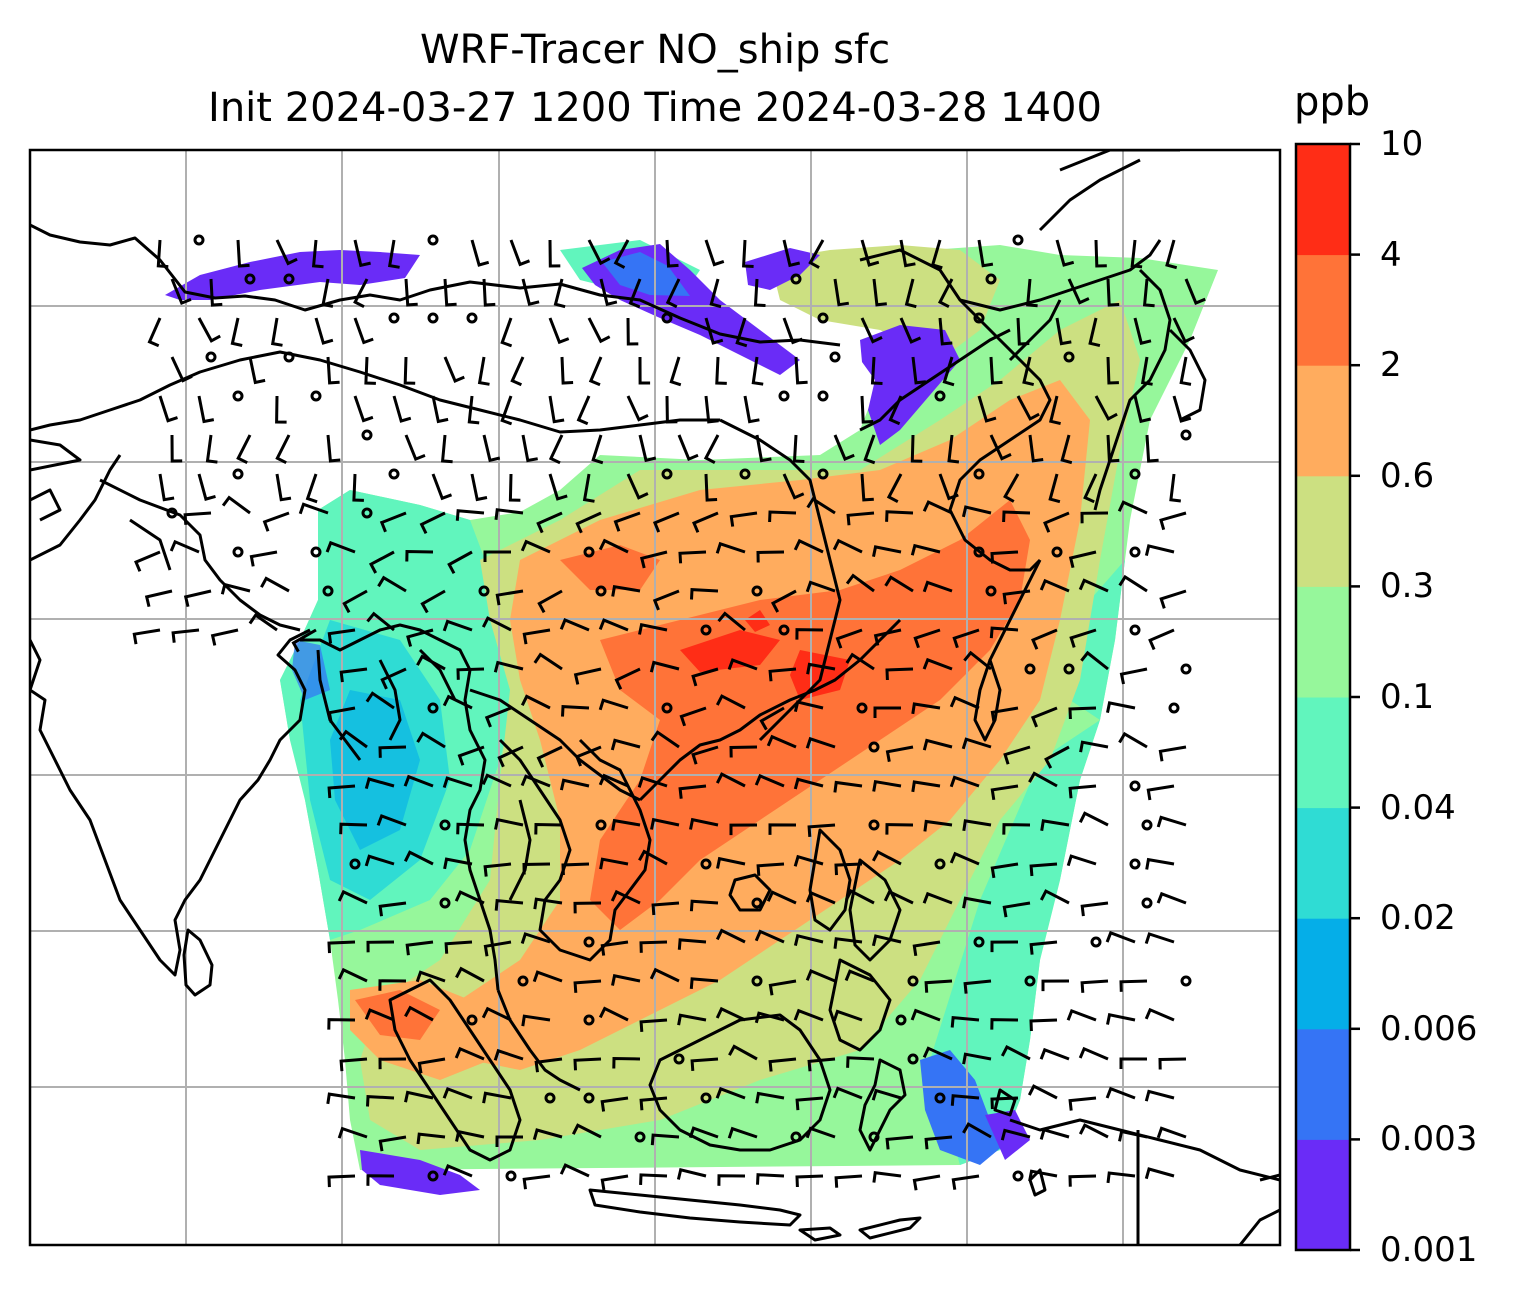 This screenshot has height=1306, width=1528. Describe the element at coordinates (1323, 421) in the screenshot. I see `colorbar-segment` at that location.